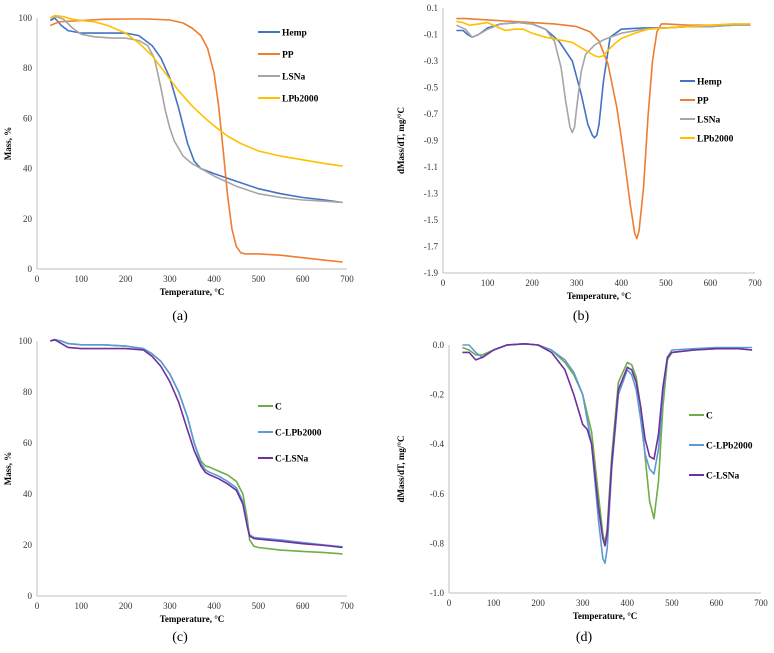  I want to click on y-tick-label: -1.3, so click(431, 194).